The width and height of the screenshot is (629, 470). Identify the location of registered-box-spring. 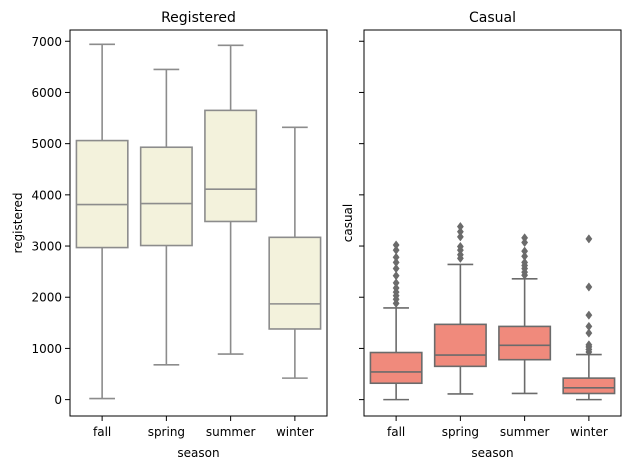
(166, 196).